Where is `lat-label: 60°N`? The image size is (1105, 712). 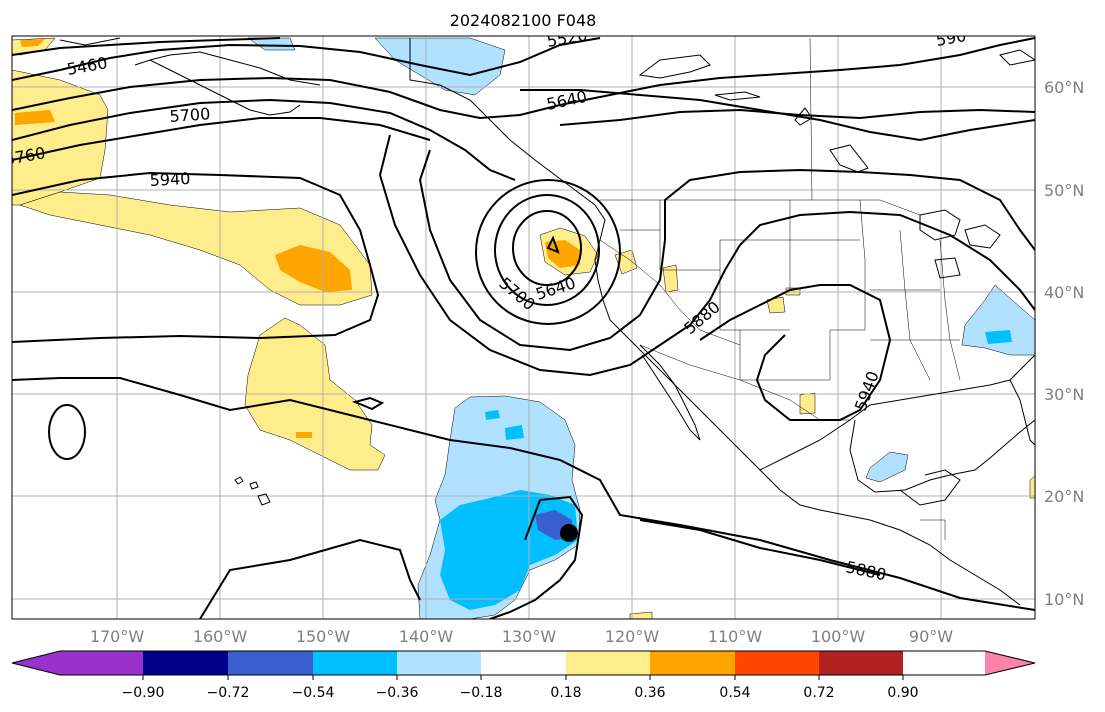
lat-label: 60°N is located at coordinates (1064, 87).